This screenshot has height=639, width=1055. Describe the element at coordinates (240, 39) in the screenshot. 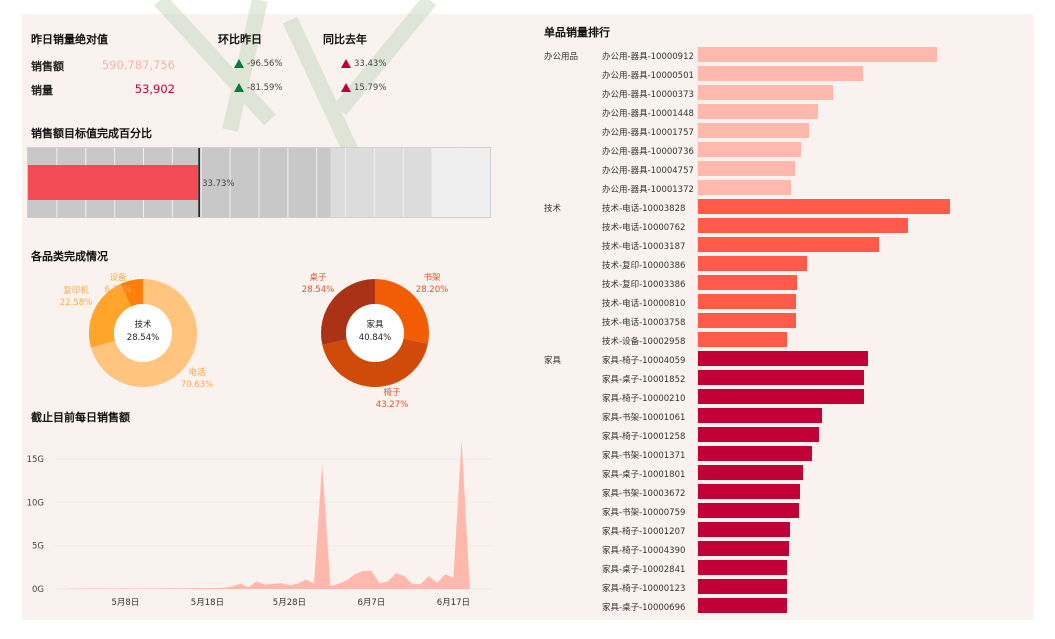

I see `kpi-mom-header: 环比昨日` at that location.